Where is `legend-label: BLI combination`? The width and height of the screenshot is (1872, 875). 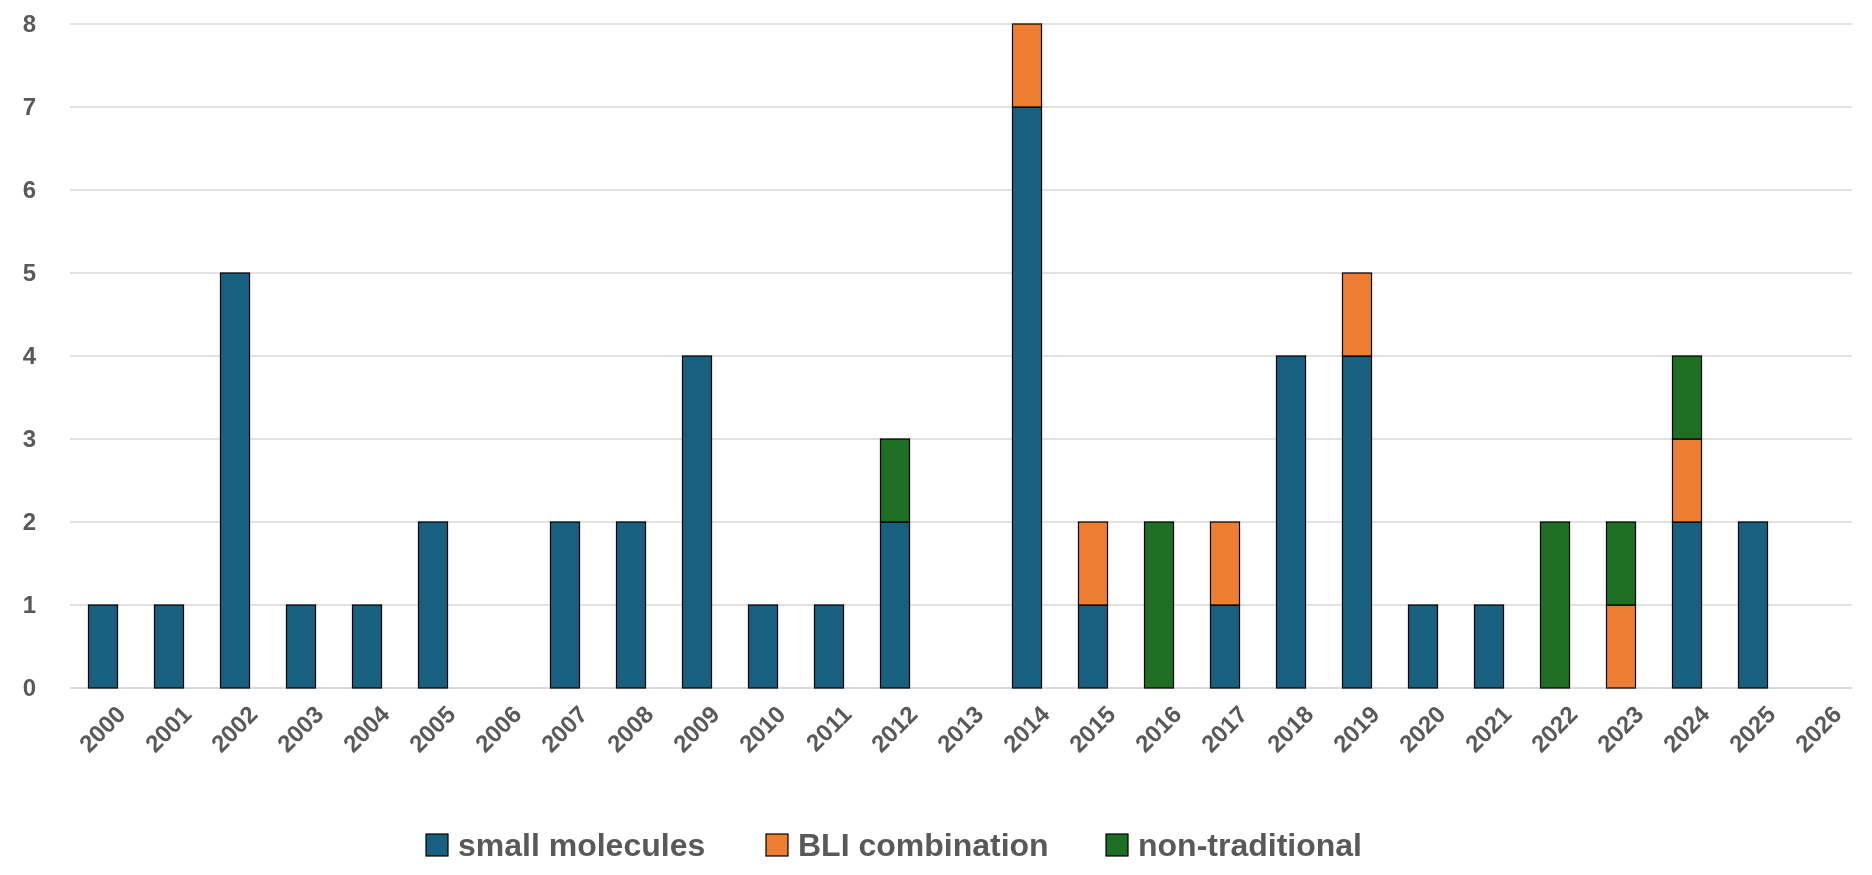
legend-label: BLI combination is located at coordinates (923, 845).